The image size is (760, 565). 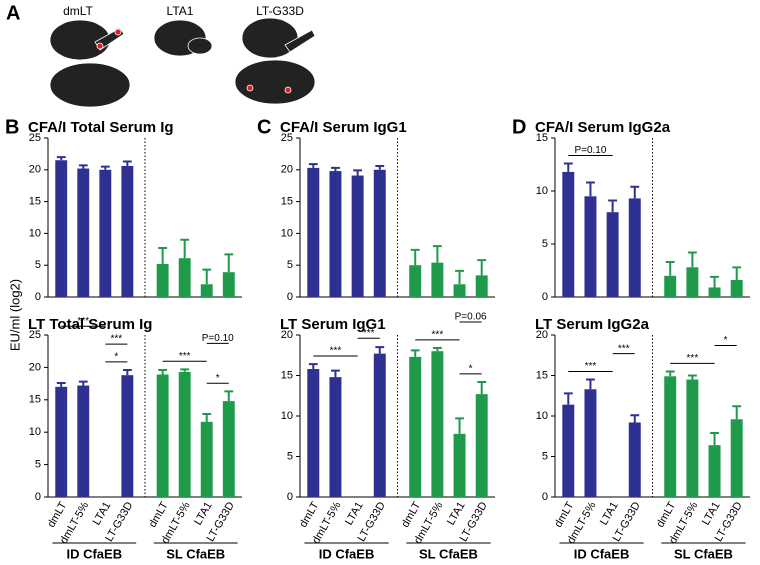 What do you see at coordinates (592, 324) in the screenshot?
I see `chart-title: LT Serum IgG2a` at bounding box center [592, 324].